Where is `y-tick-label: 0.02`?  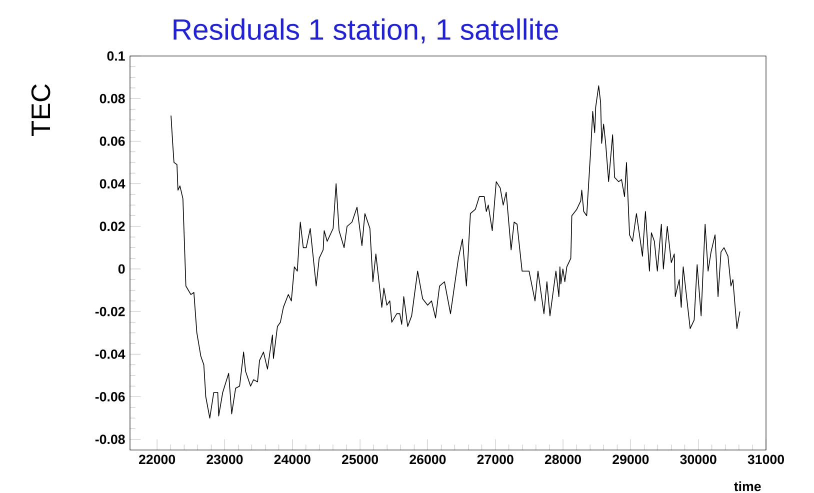 y-tick-label: 0.02 is located at coordinates (112, 227).